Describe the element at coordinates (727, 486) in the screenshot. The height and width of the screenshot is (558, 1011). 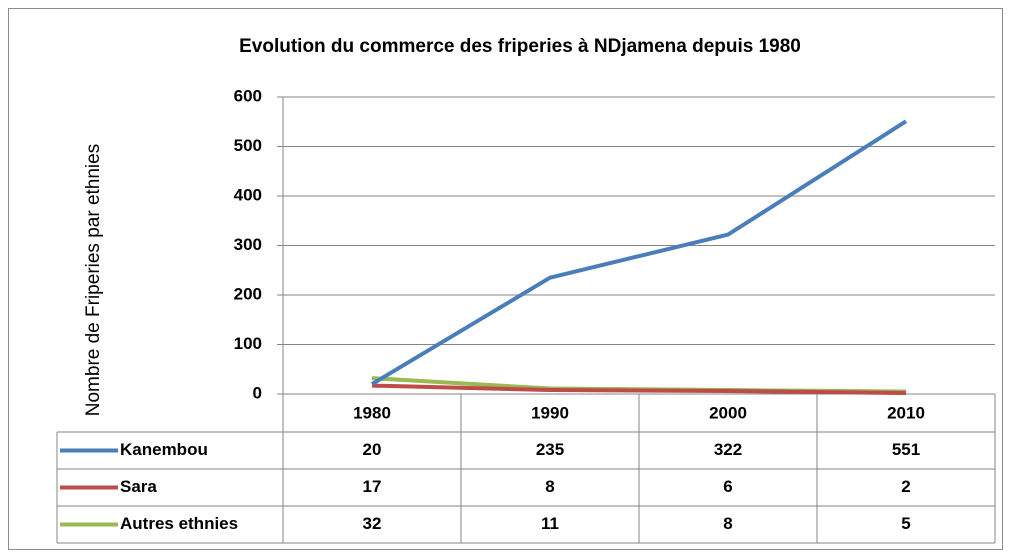
I see `table-value: 6` at that location.